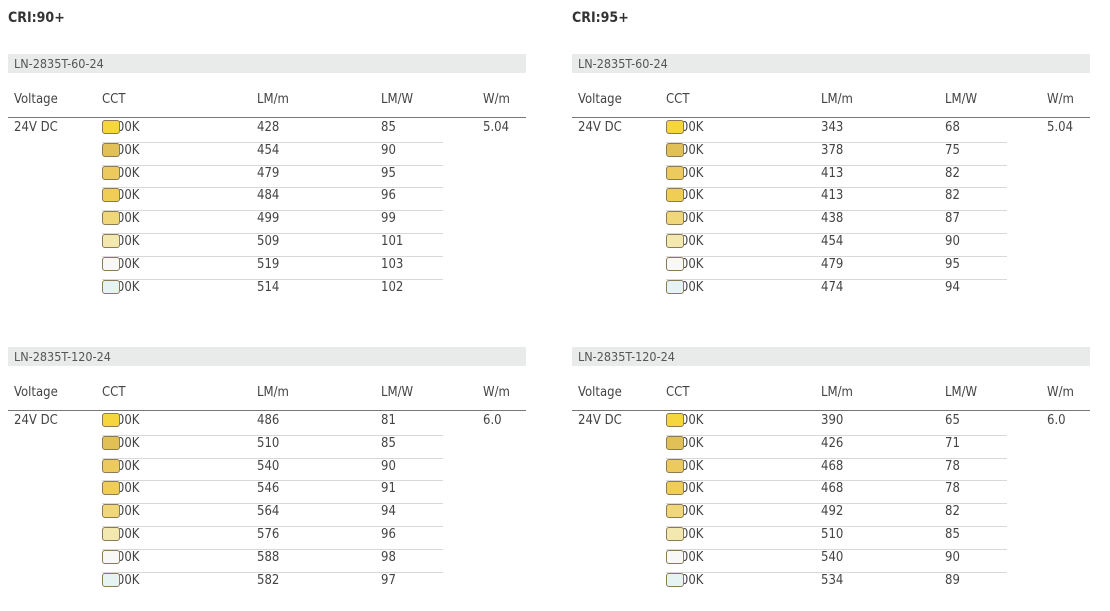 This screenshot has height=611, width=1110. I want to click on lumens-per-meter: 510, so click(268, 443).